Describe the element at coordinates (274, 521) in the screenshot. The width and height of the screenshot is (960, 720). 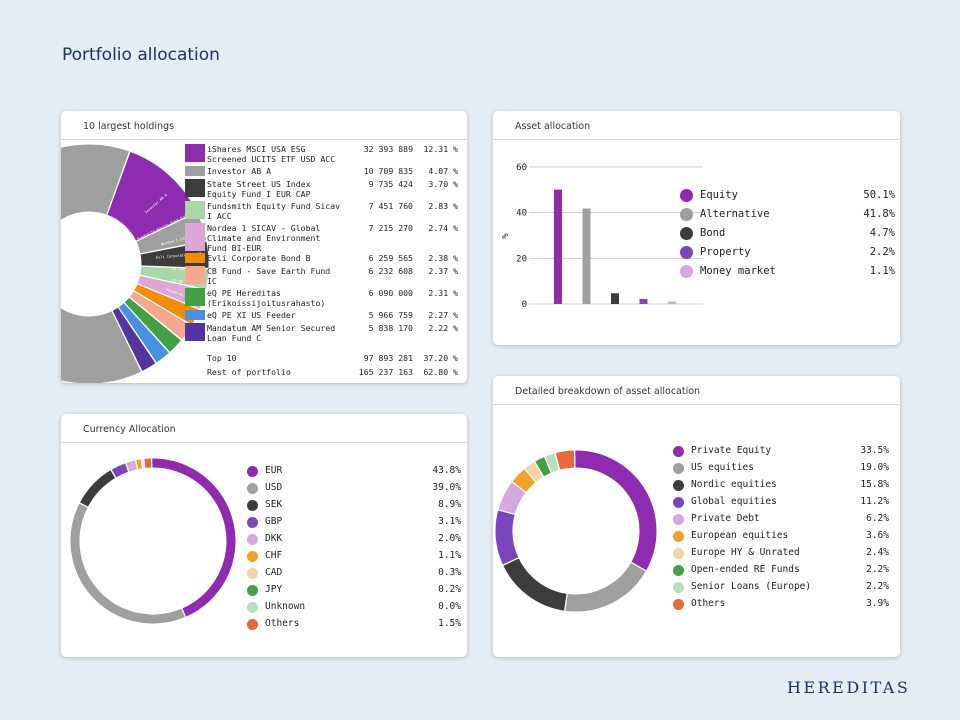
I see `legend-label: GBP` at that location.